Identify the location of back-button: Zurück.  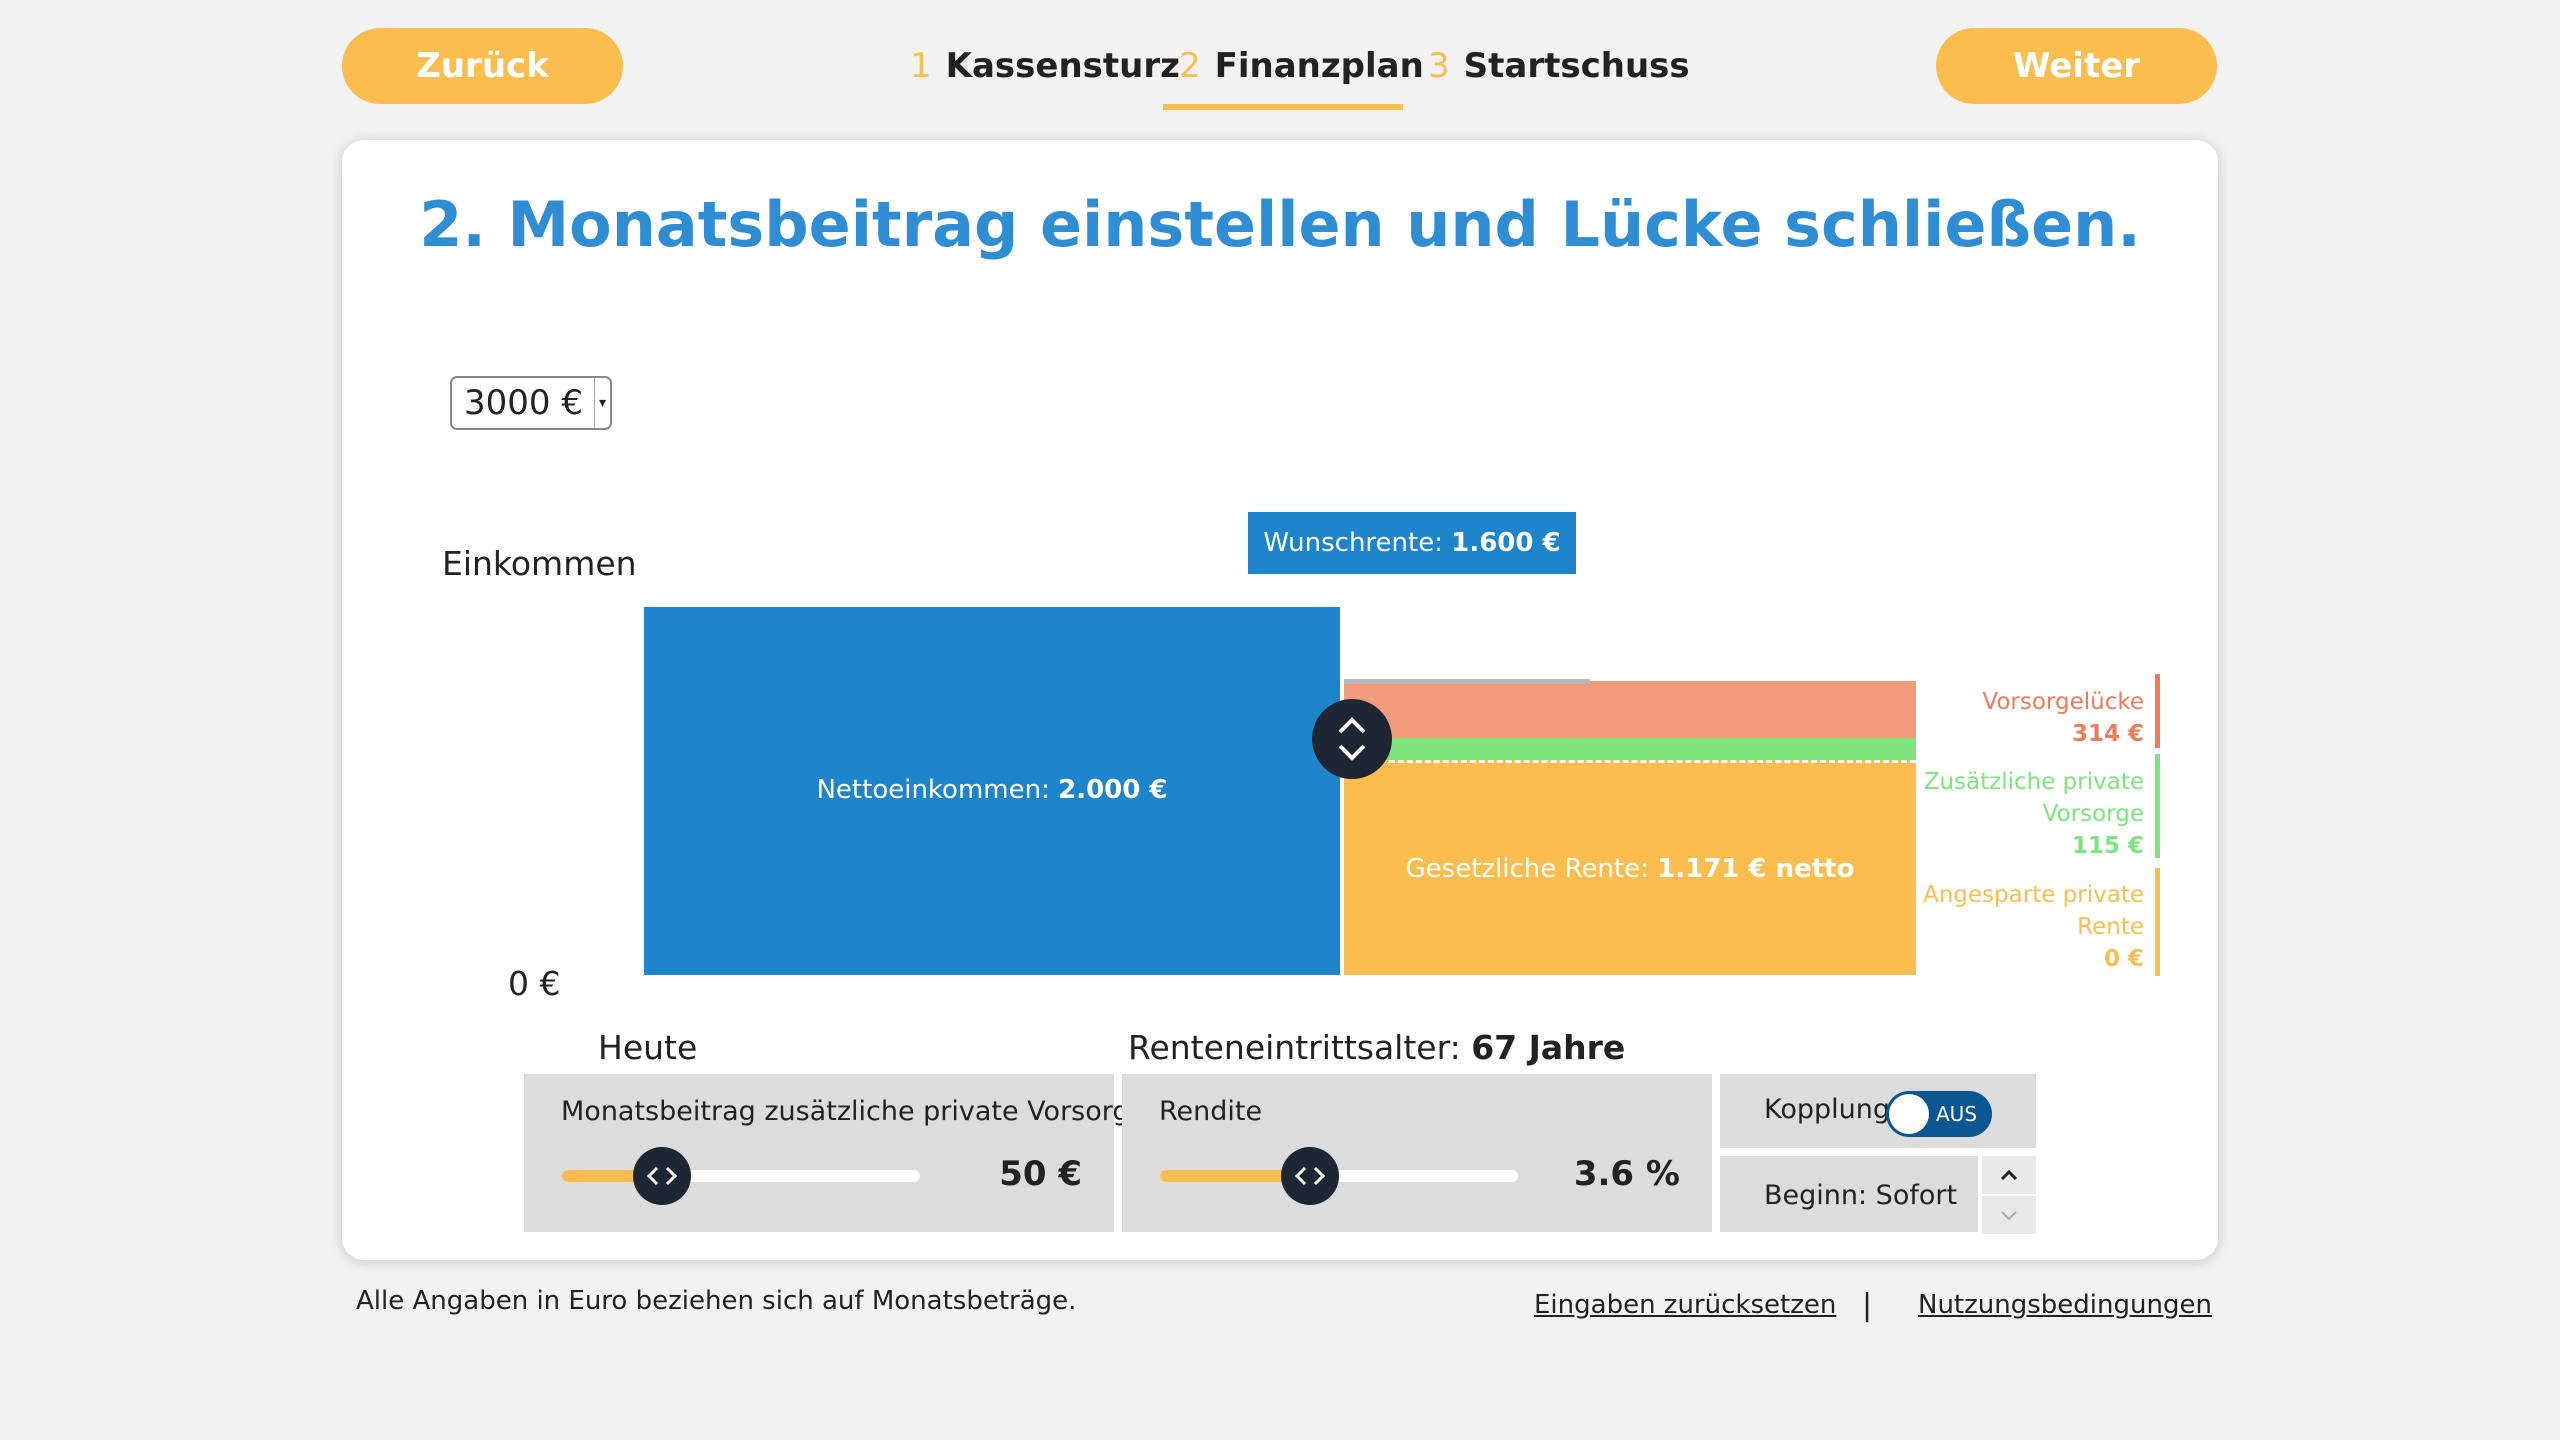
(482, 66).